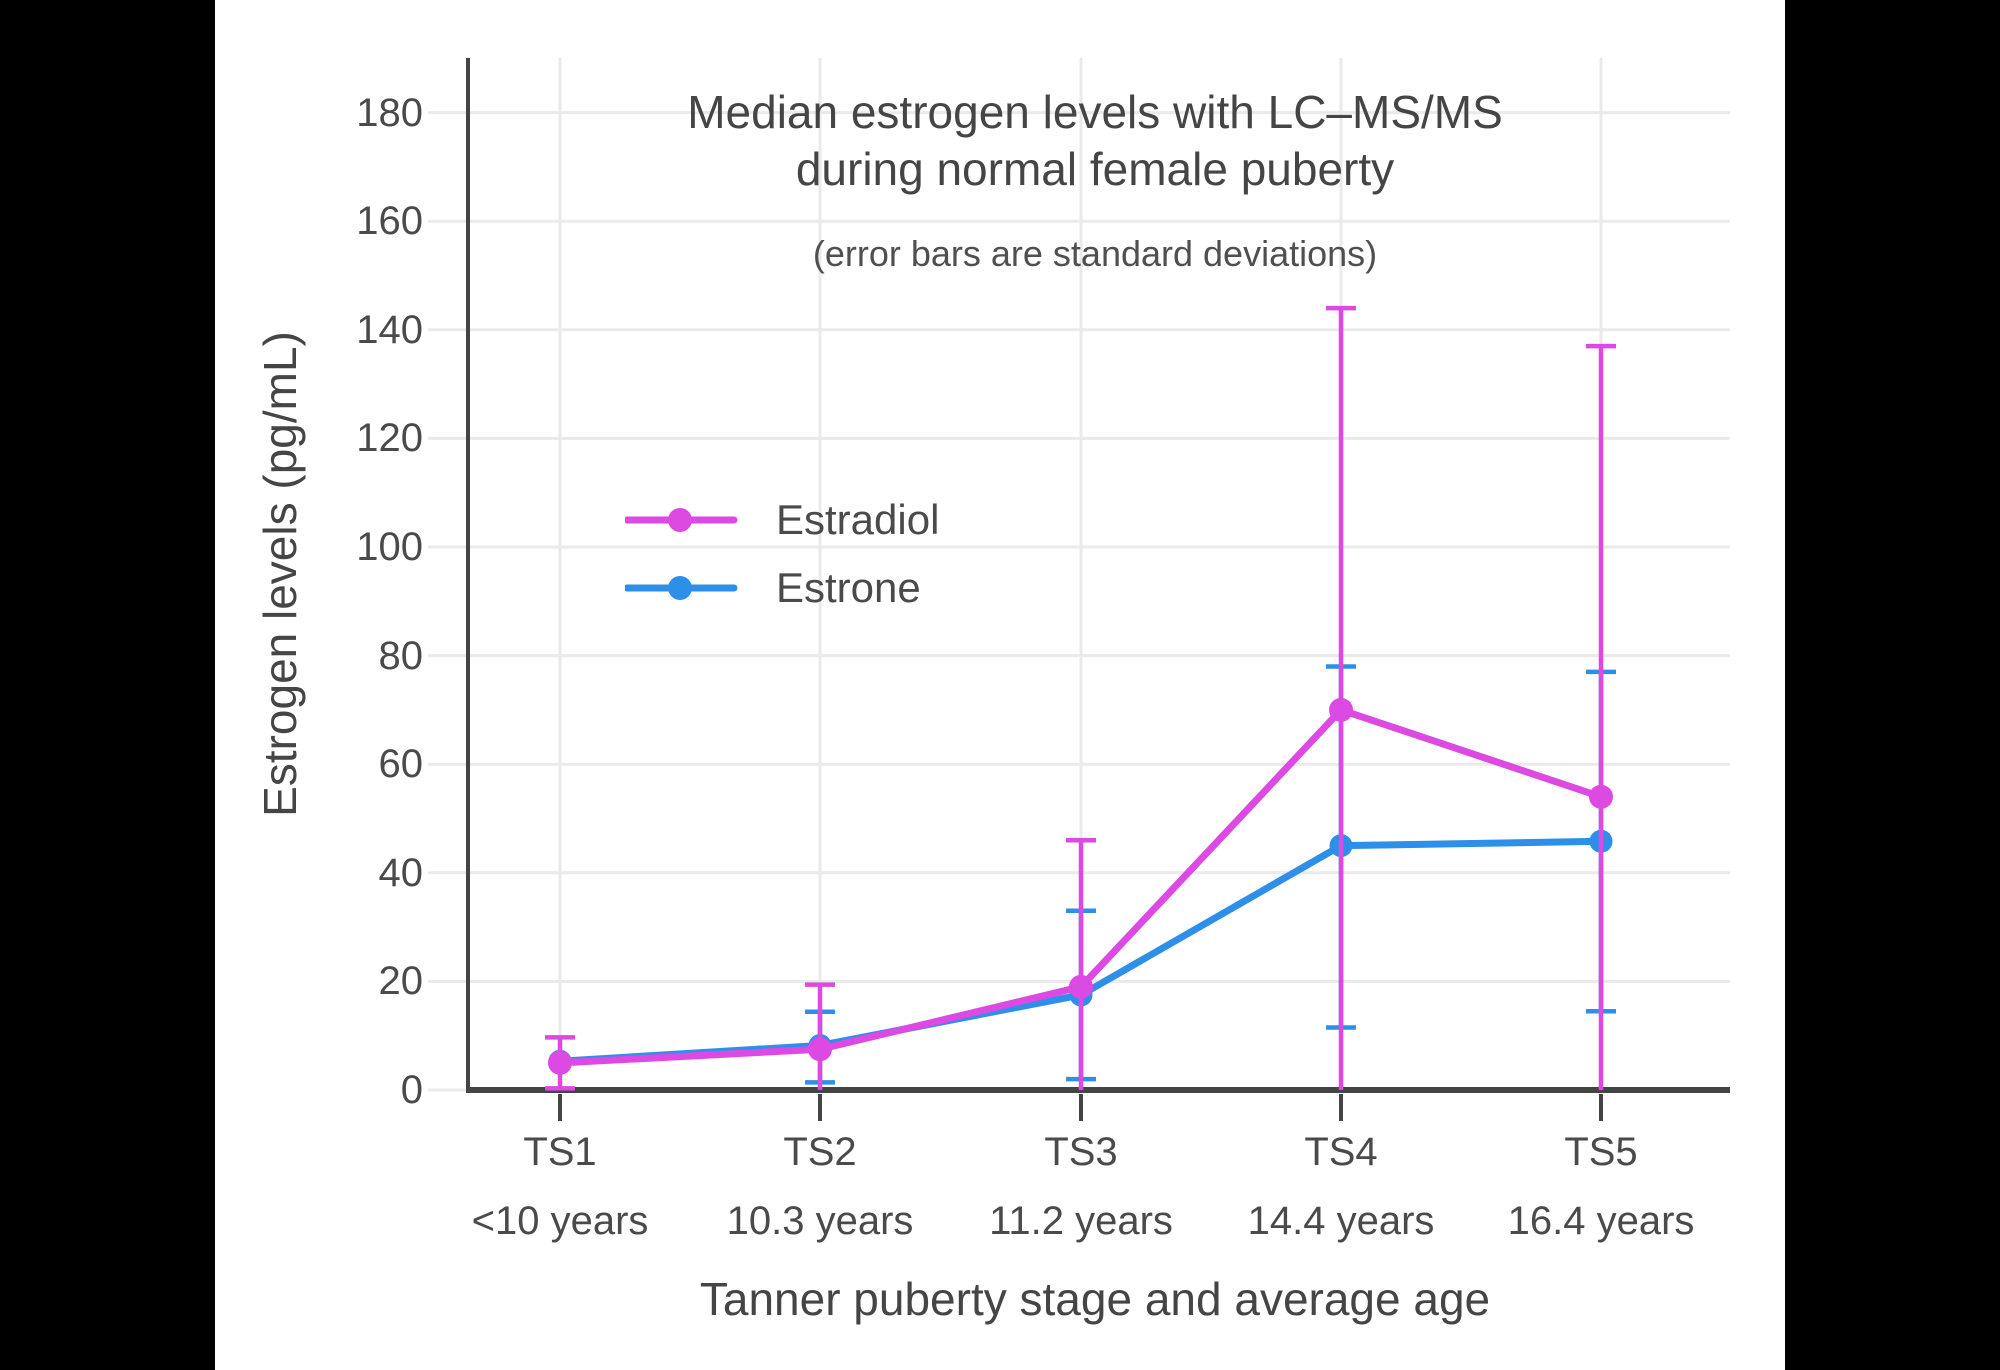  I want to click on legend-label-estradiol: Estradiol, so click(858, 519).